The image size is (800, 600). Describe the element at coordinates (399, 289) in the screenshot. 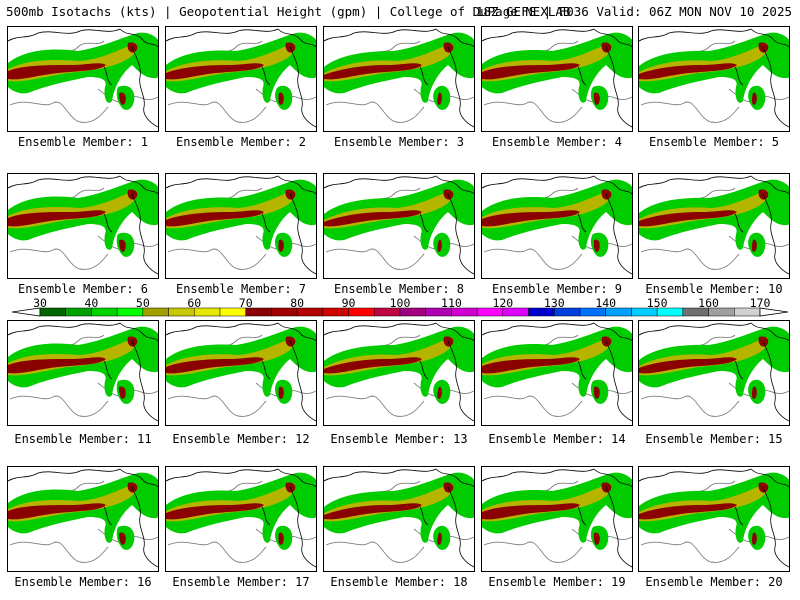

I see `ensemble-member-label: Ensemble Member: 8` at that location.